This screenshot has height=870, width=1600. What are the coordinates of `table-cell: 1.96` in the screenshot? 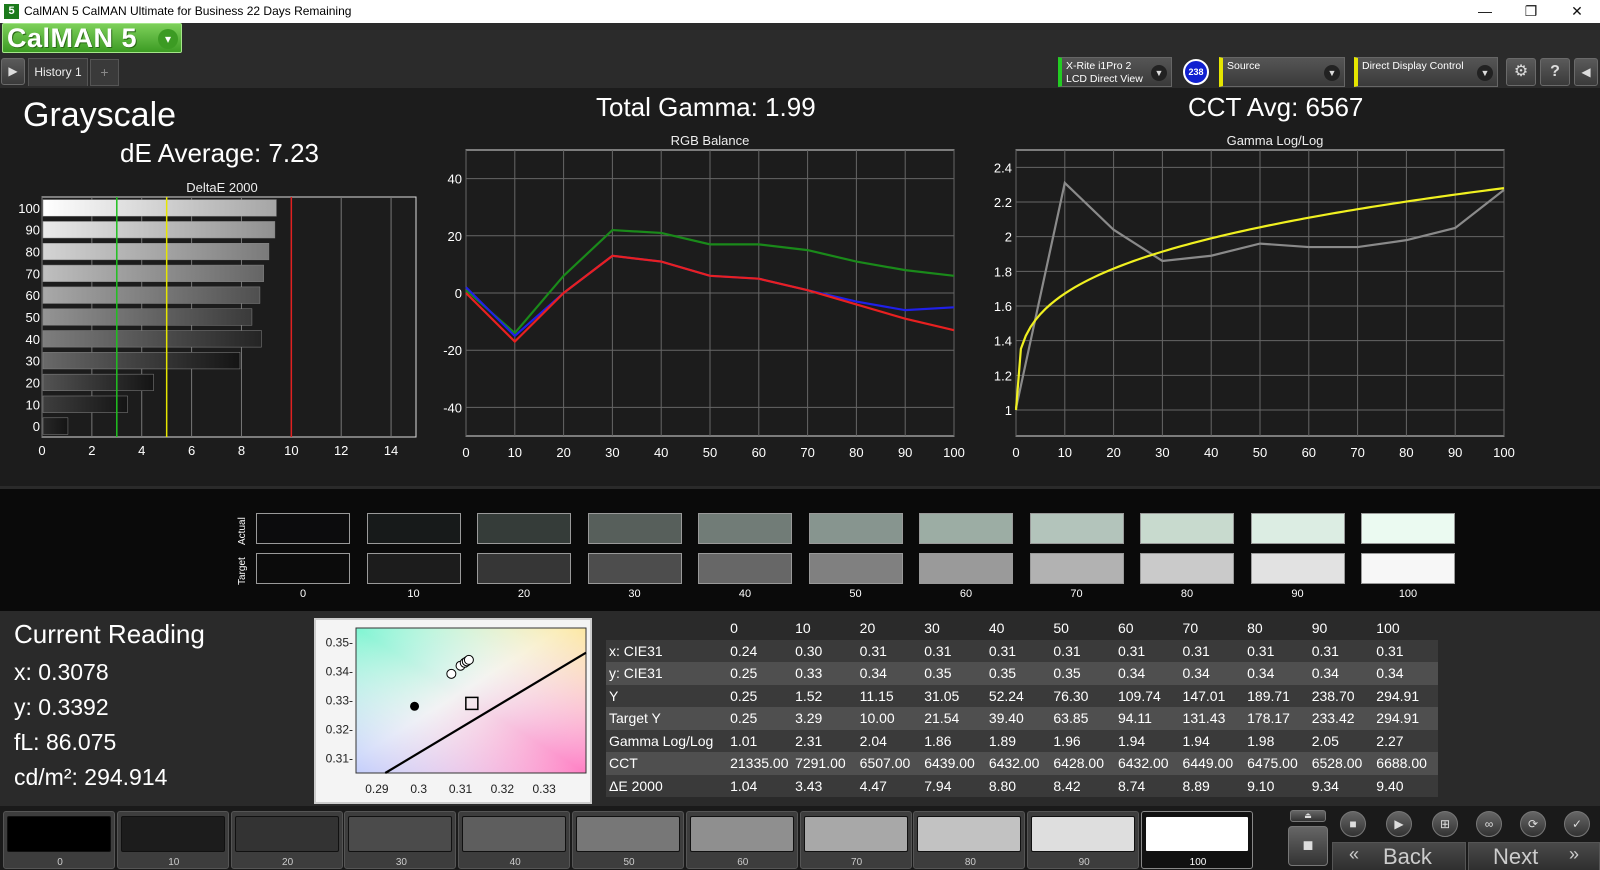 It's located at (1082, 740).